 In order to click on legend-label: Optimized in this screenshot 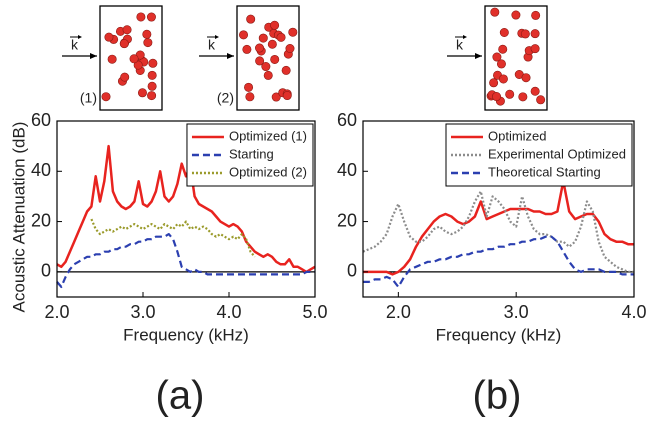, I will do `click(517, 135)`.